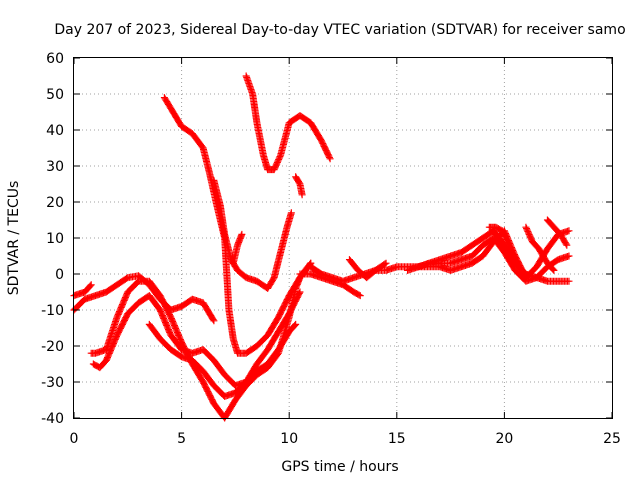  I want to click on x-tick-label: 25, so click(612, 439).